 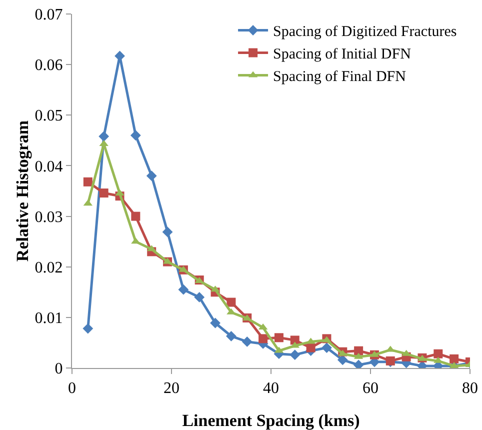 What do you see at coordinates (48, 65) in the screenshot?
I see `y-tick-label: 0.06` at bounding box center [48, 65].